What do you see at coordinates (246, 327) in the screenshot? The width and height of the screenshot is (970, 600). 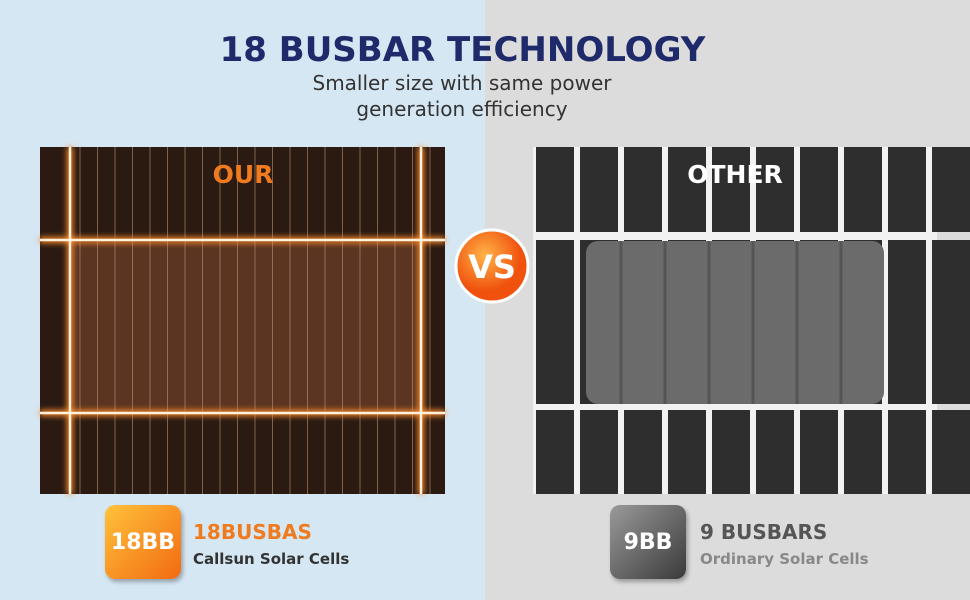 I see `our-cell-highlight` at bounding box center [246, 327].